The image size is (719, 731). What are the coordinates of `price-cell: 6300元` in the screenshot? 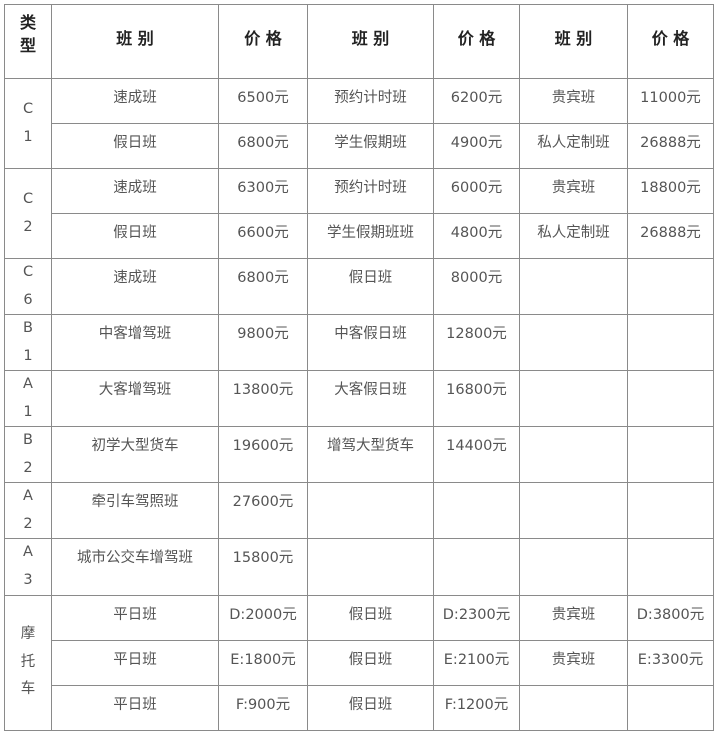 It's located at (263, 191).